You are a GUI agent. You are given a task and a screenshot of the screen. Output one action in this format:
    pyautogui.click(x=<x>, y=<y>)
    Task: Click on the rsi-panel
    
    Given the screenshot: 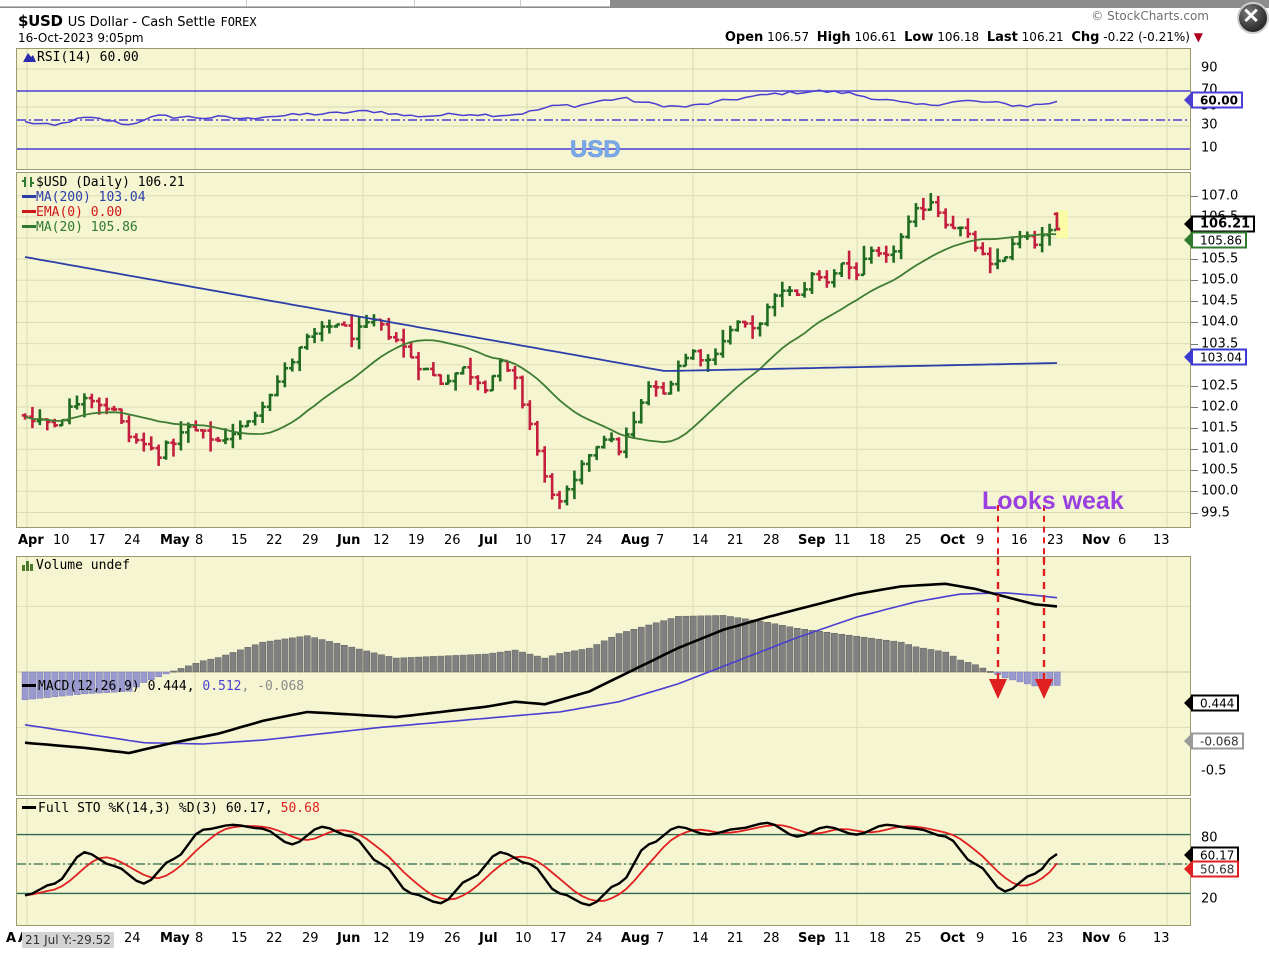 What is the action you would take?
    pyautogui.click(x=603, y=109)
    